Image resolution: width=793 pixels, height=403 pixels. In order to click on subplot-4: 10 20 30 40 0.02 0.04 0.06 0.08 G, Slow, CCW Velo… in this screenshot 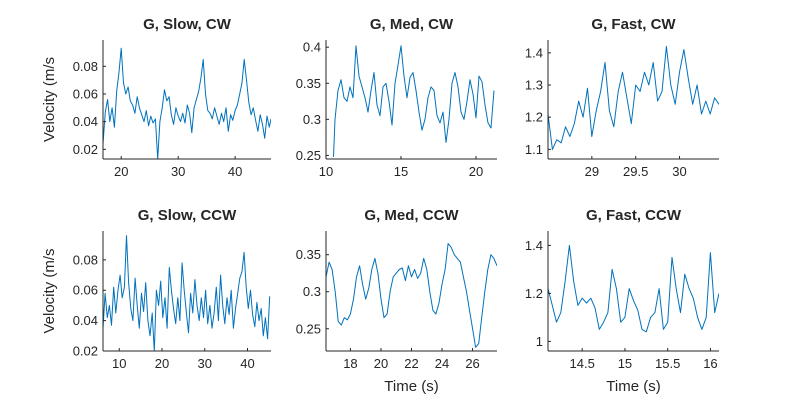, I will do `click(156, 289)`.